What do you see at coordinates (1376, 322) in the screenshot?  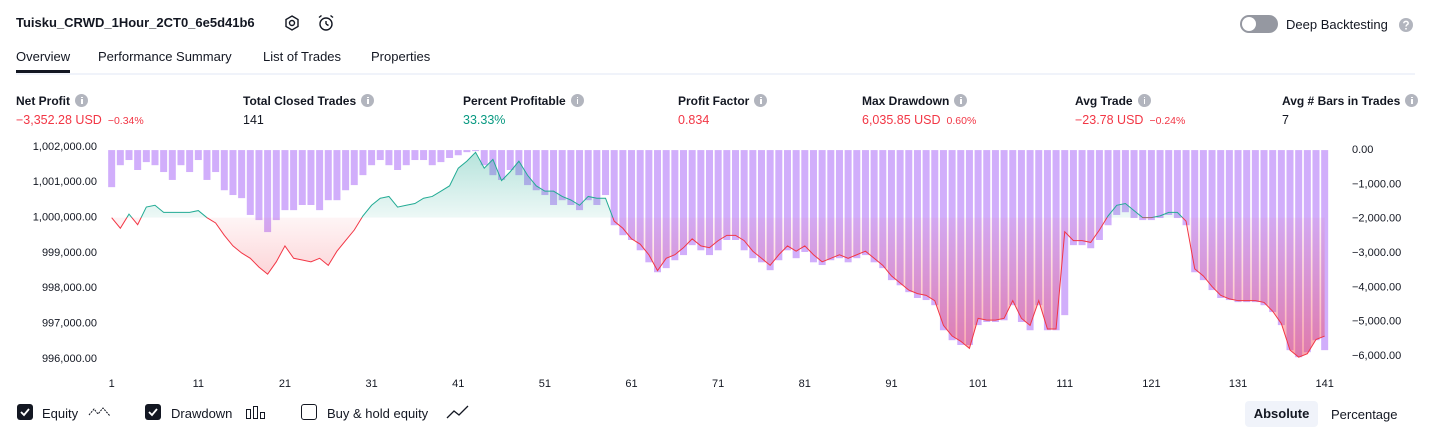 I see `y2-tick-label: −5,000.00` at bounding box center [1376, 322].